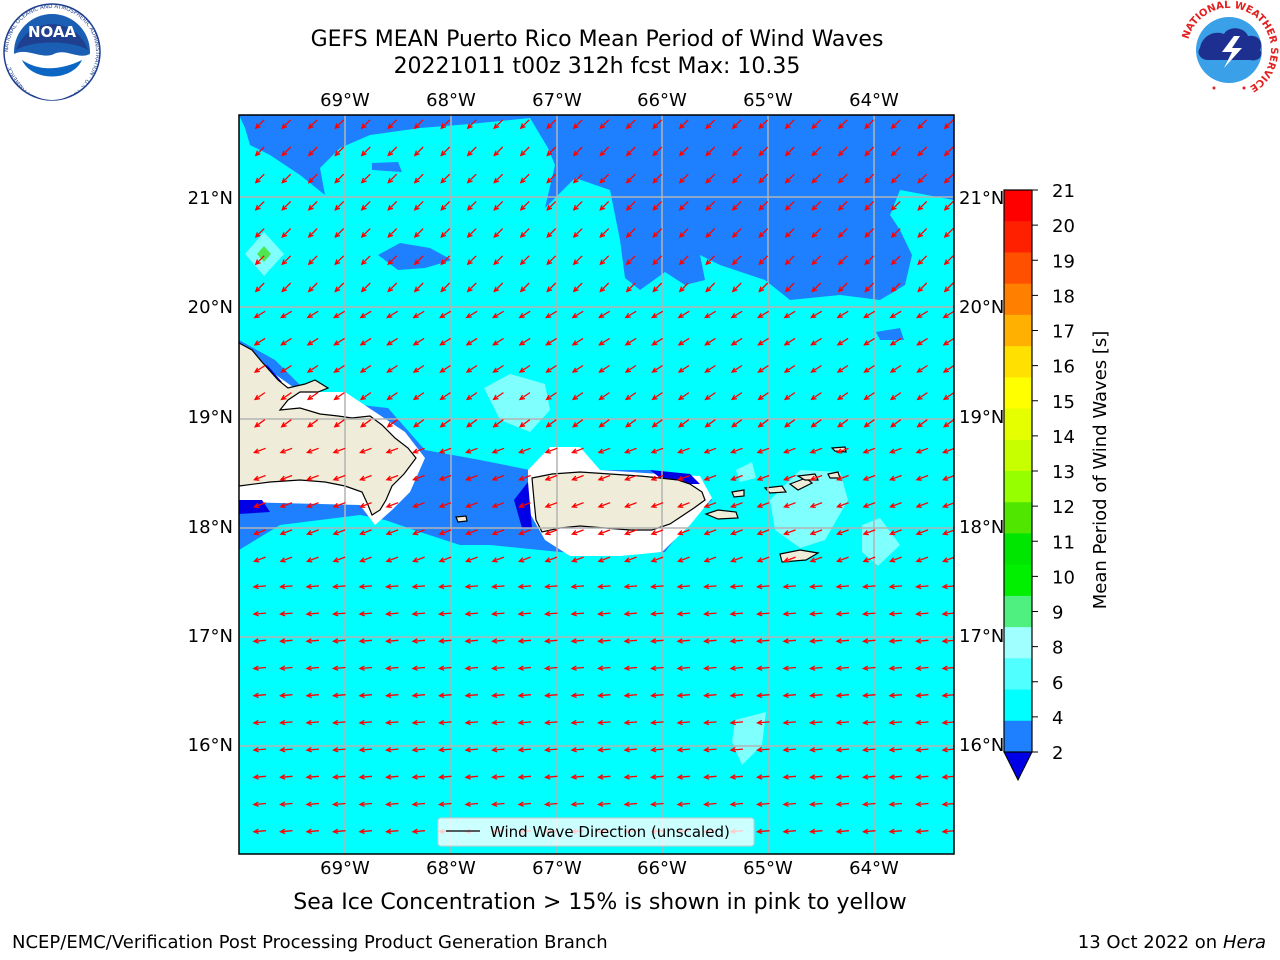 This screenshot has width=1280, height=960. I want to click on hispaniola-land, so click(328, 429).